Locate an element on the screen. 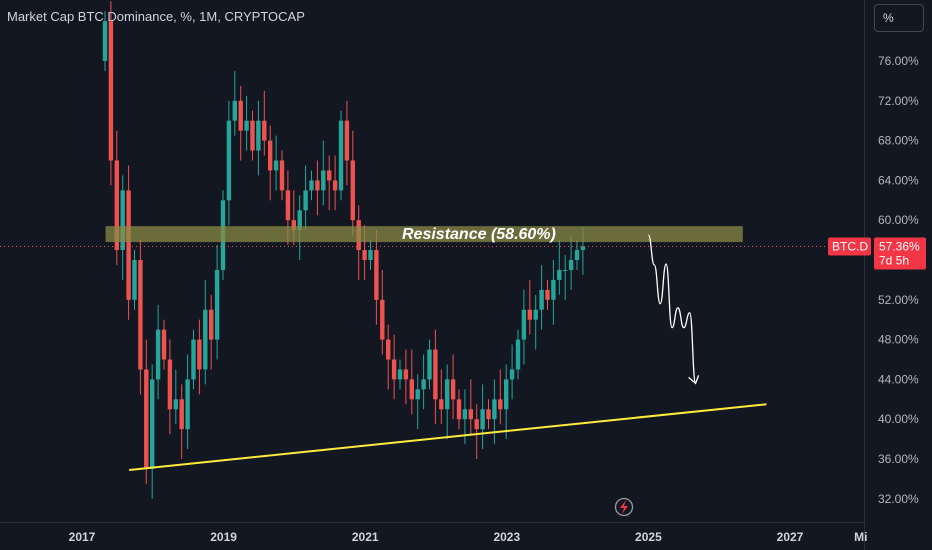 This screenshot has height=550, width=932. y-tick-label: 76.00% is located at coordinates (898, 61).